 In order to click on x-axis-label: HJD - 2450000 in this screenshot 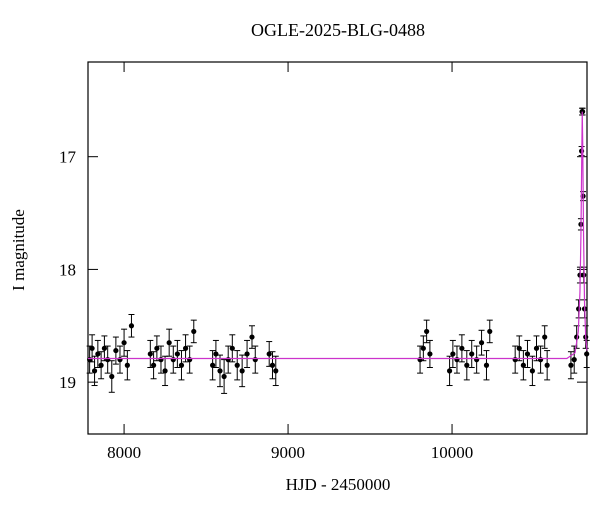, I will do `click(338, 484)`.